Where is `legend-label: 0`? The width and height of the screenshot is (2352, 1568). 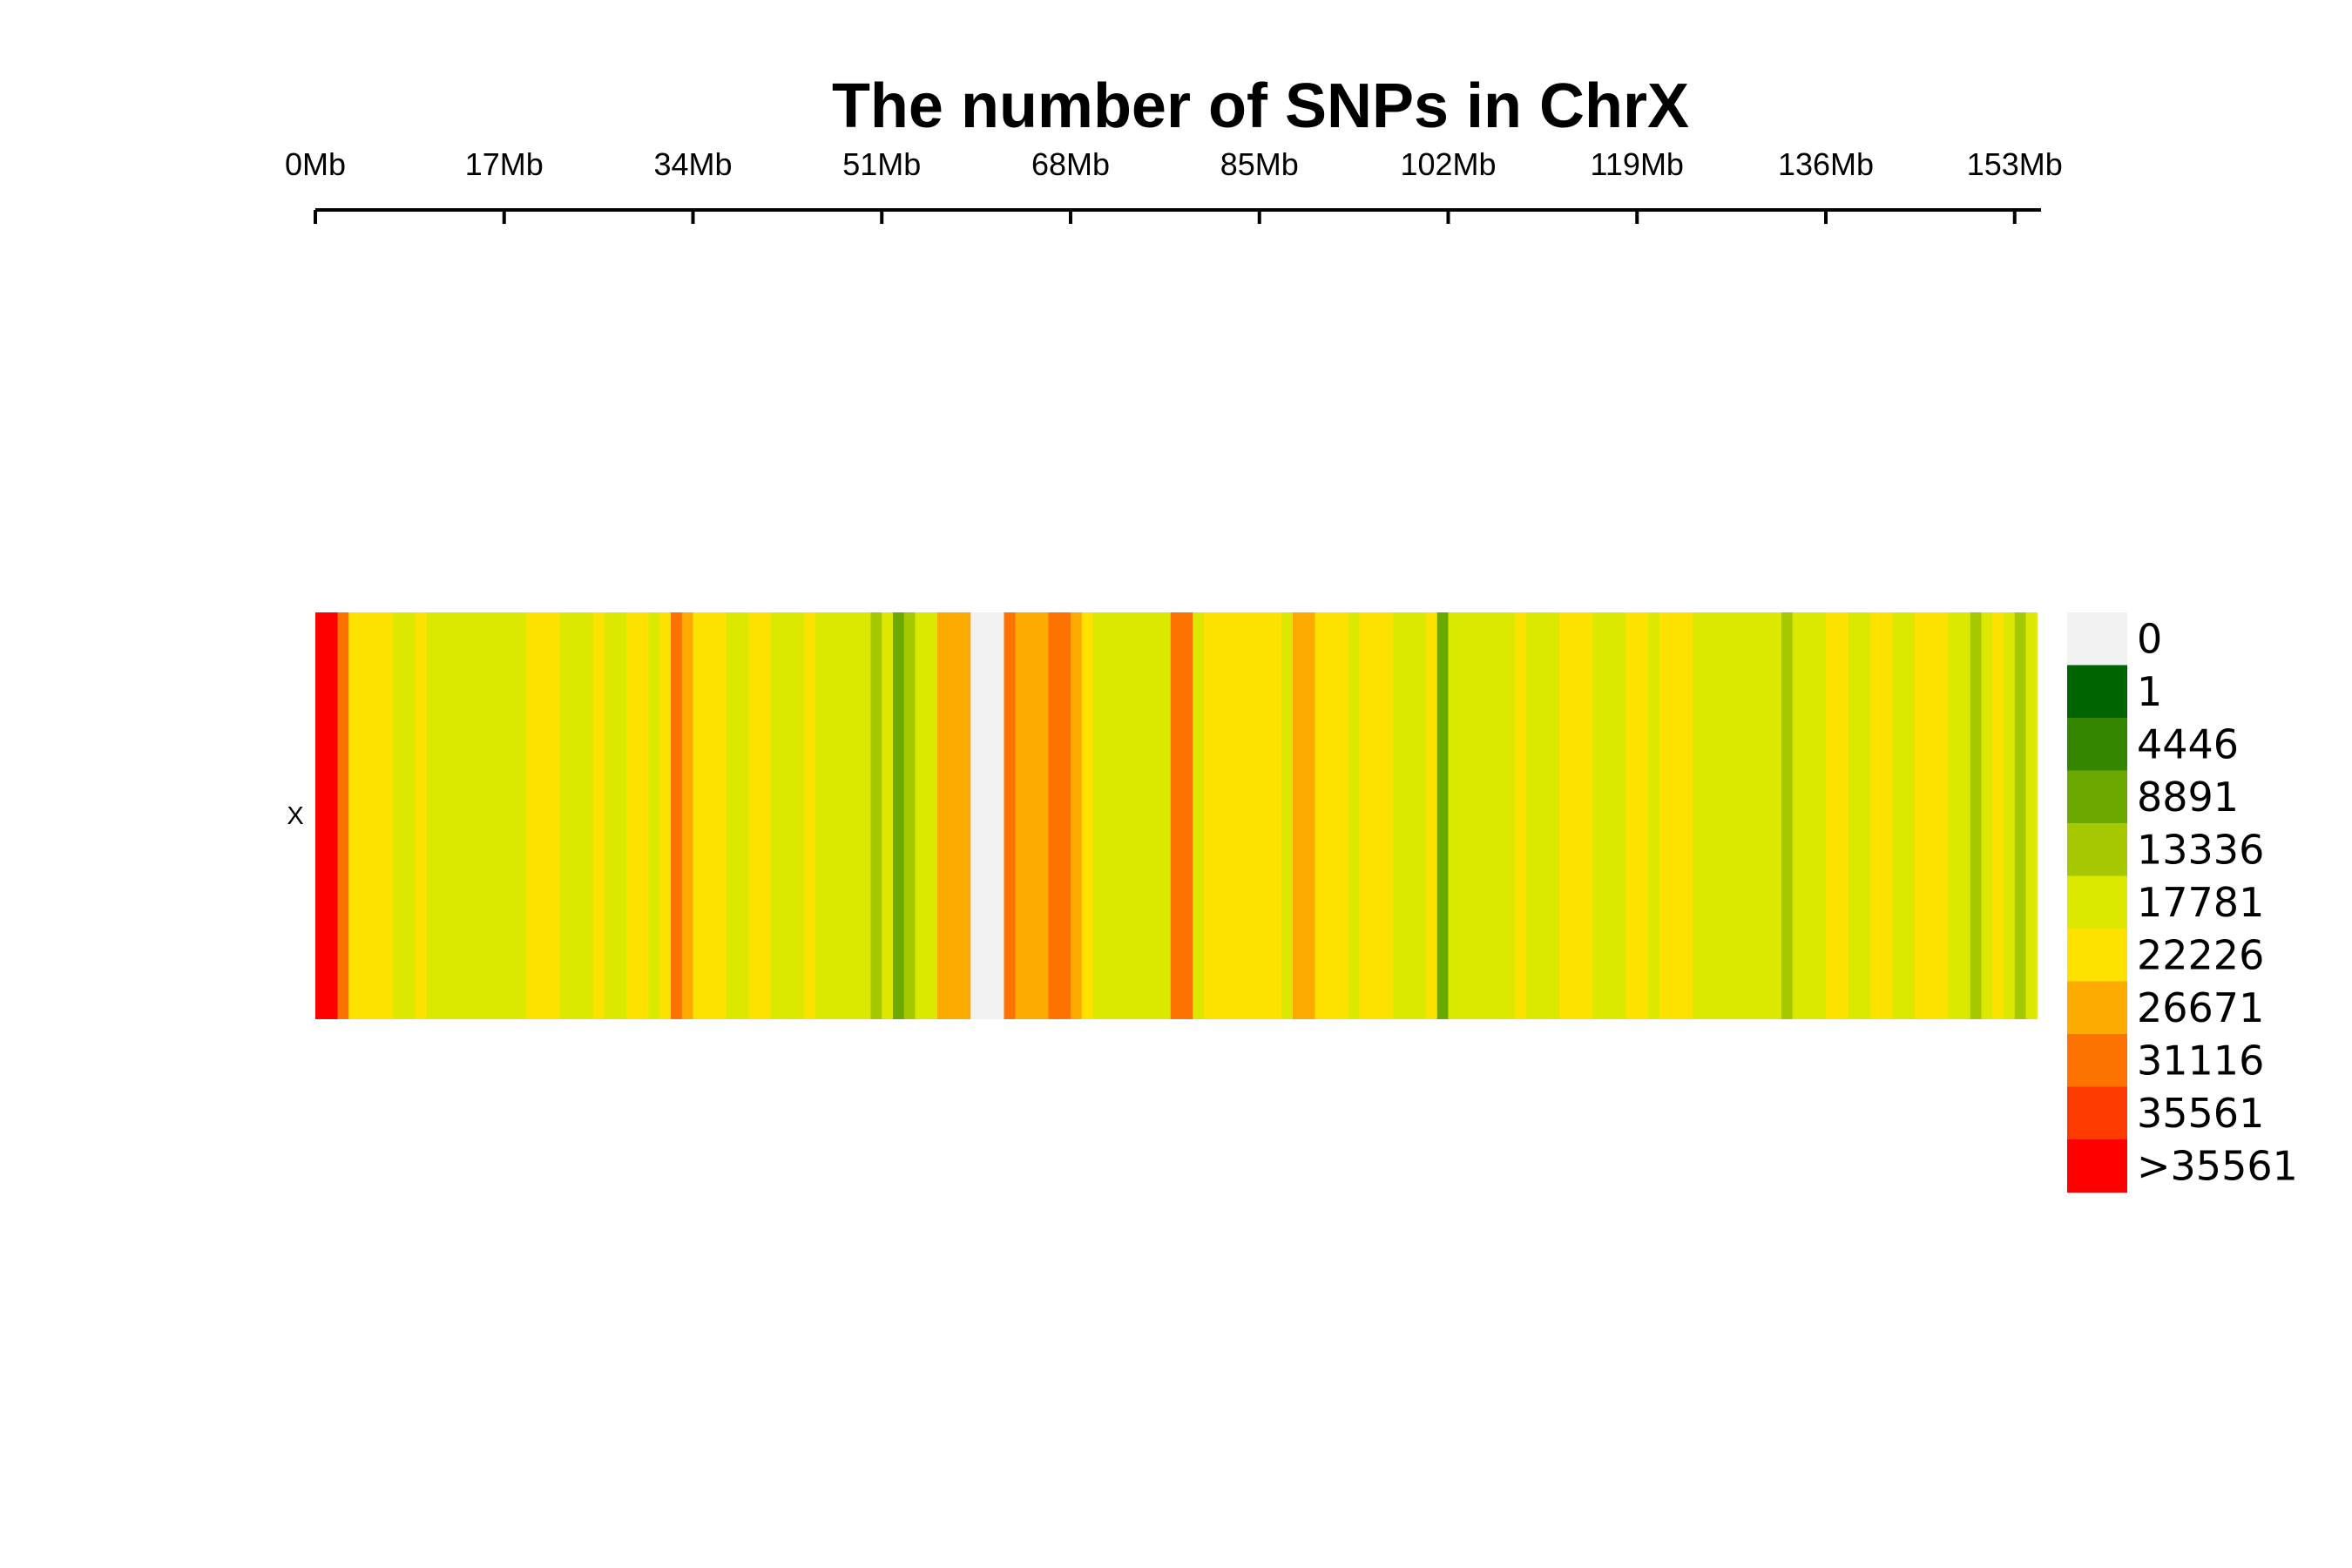
legend-label: 0 is located at coordinates (2150, 638).